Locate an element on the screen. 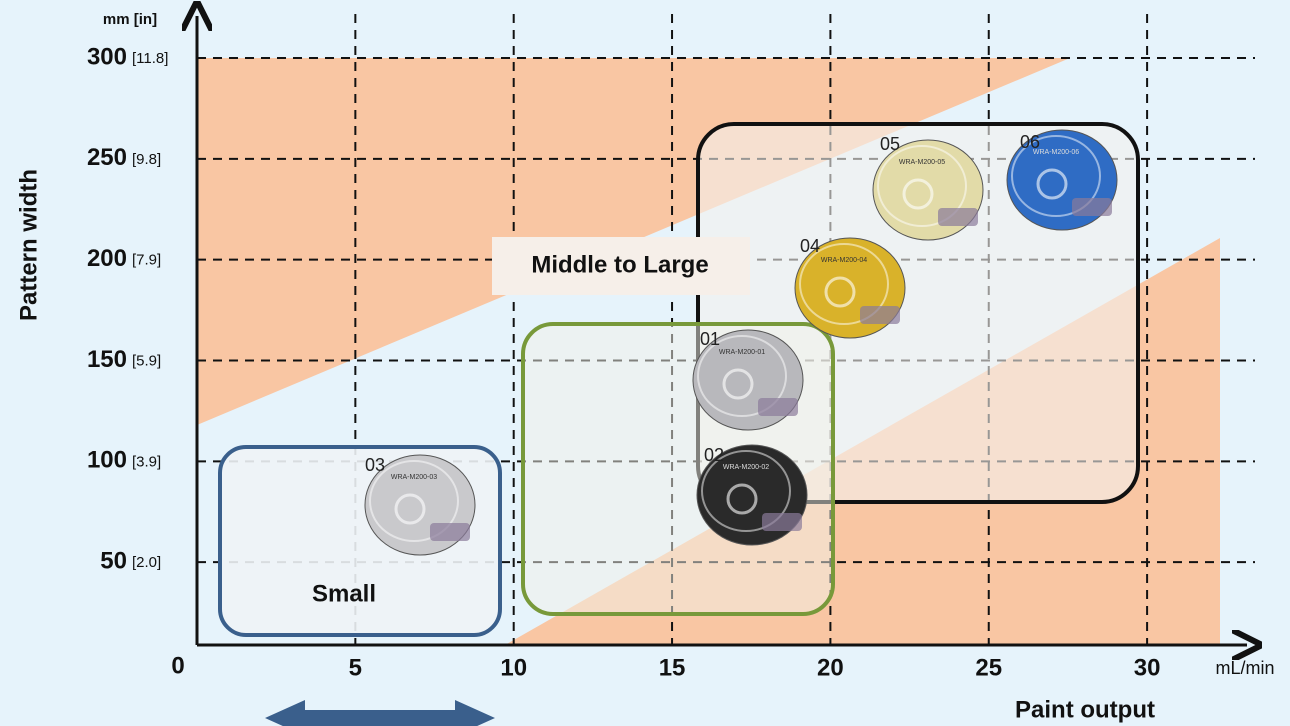 The height and width of the screenshot is (726, 1290). region-label-bg is located at coordinates (621, 266).